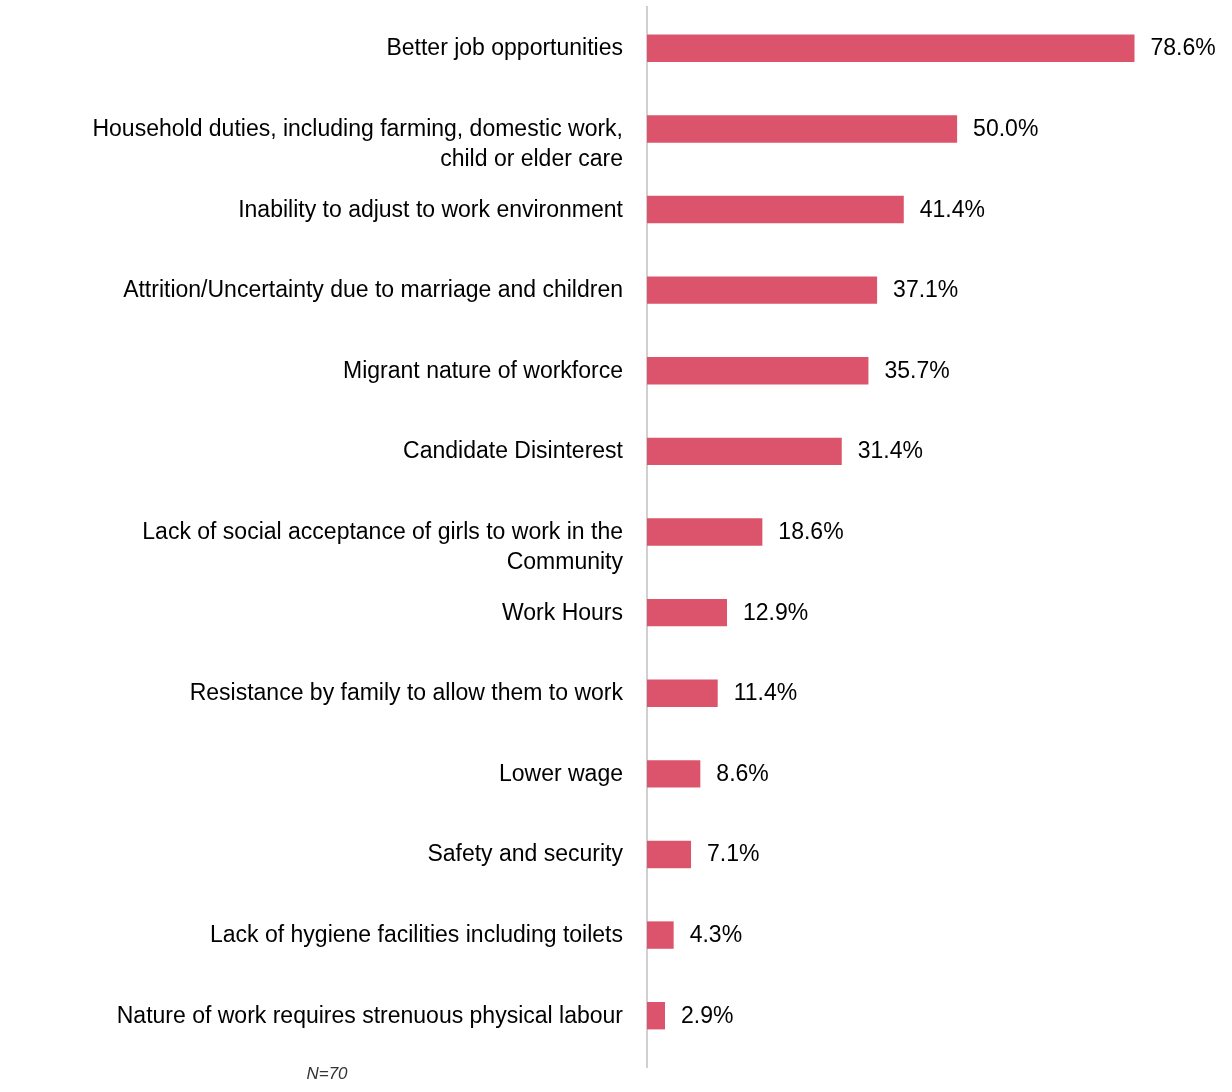 The width and height of the screenshot is (1232, 1092). I want to click on data-label: 18.6%, so click(811, 531).